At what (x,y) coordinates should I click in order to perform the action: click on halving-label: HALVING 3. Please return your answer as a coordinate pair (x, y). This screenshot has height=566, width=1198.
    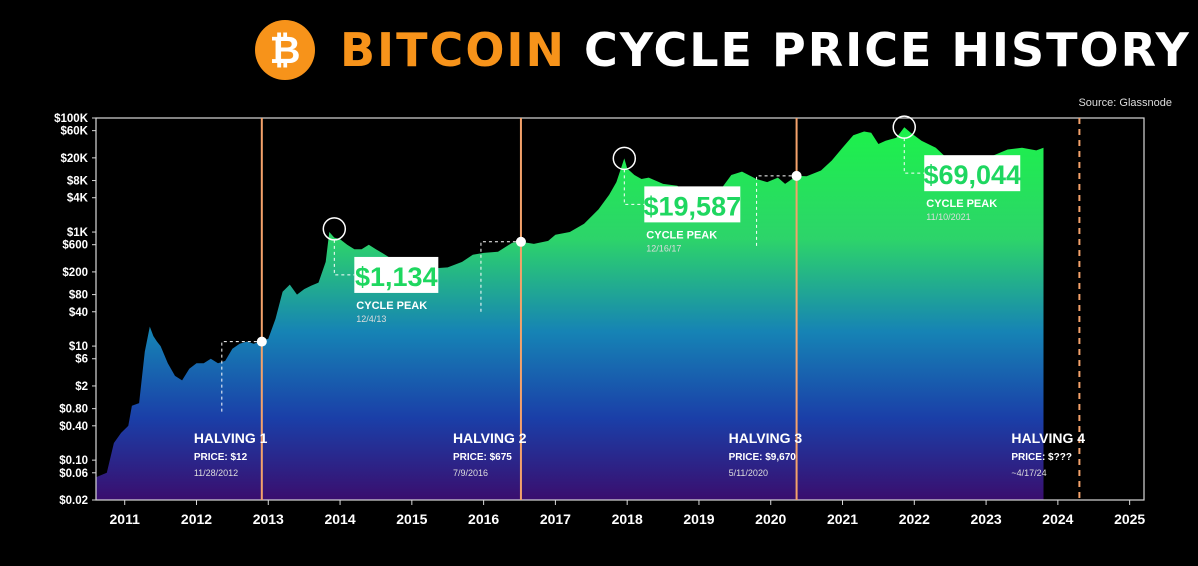
    Looking at the image, I should click on (766, 438).